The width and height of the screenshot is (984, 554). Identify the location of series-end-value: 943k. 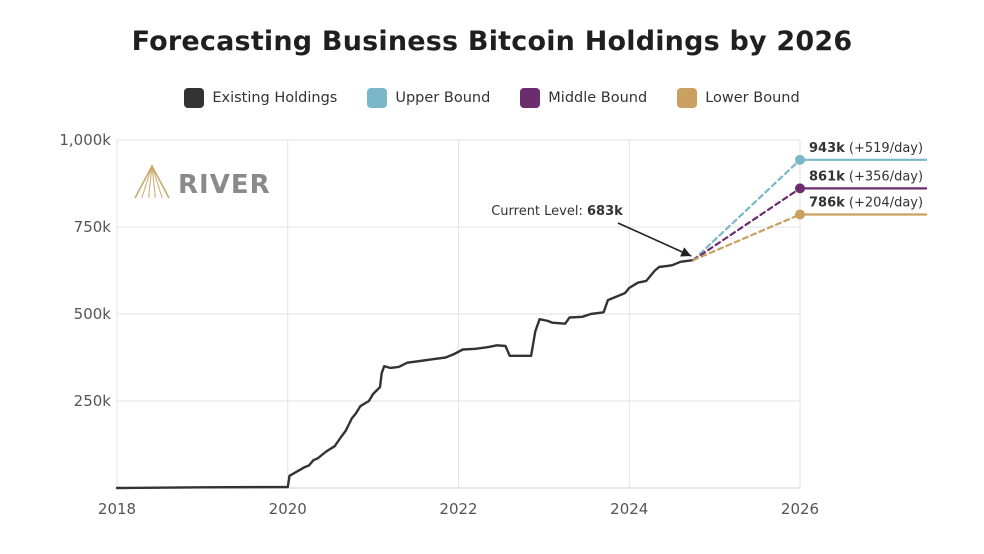
(827, 148).